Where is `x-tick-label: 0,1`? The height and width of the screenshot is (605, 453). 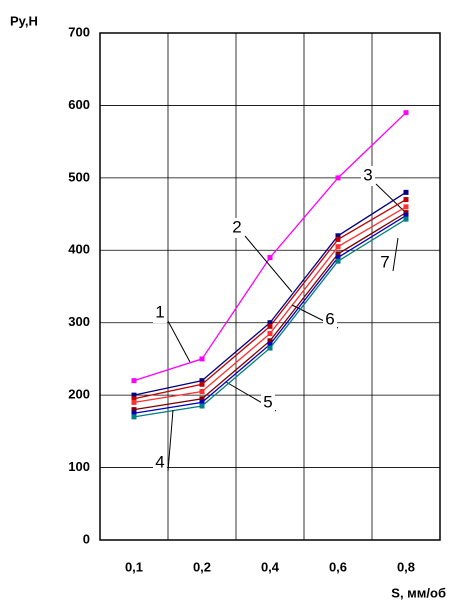
x-tick-label: 0,1 is located at coordinates (134, 566).